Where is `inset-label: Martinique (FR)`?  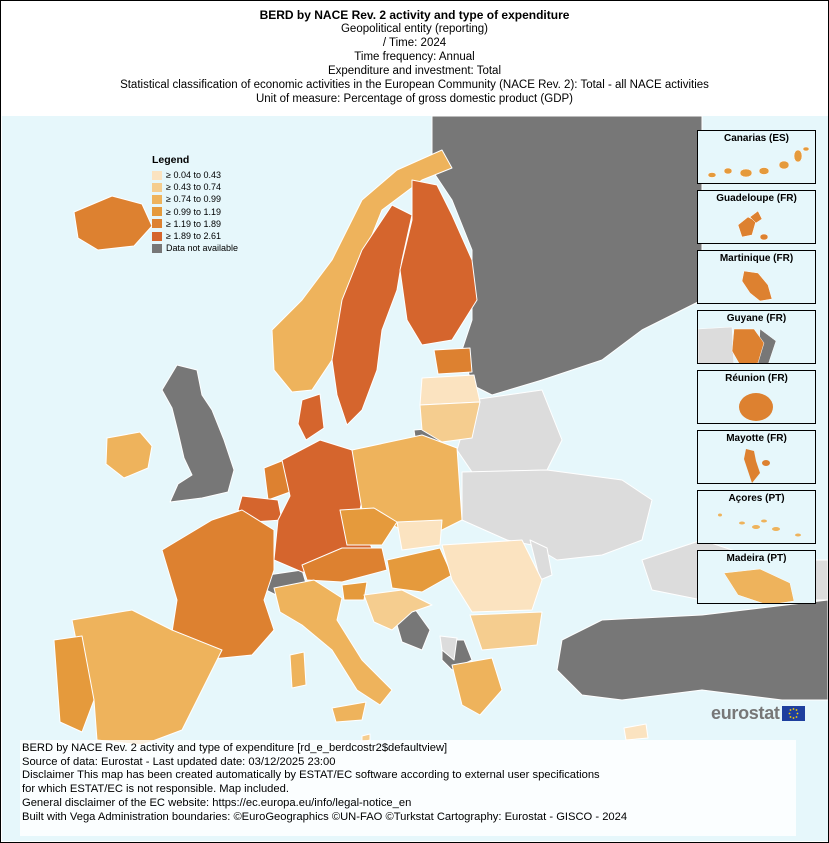 inset-label: Martinique (FR) is located at coordinates (756, 258).